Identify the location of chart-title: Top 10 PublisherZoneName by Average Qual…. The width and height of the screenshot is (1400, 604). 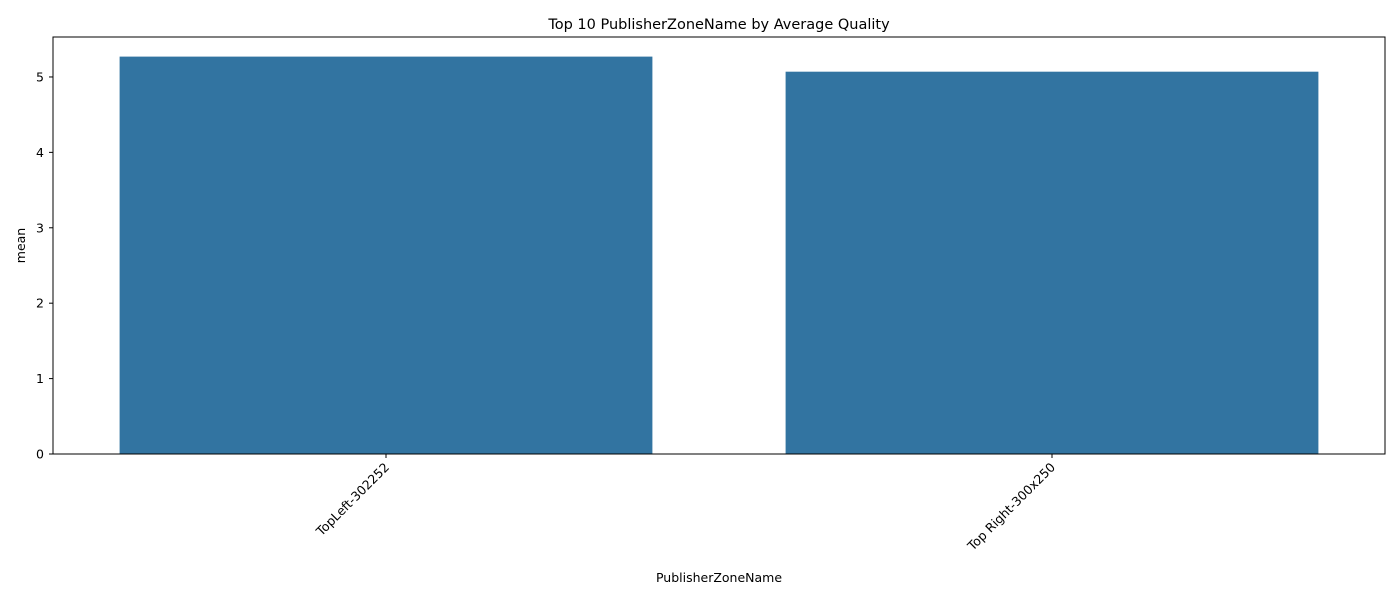
(718, 25).